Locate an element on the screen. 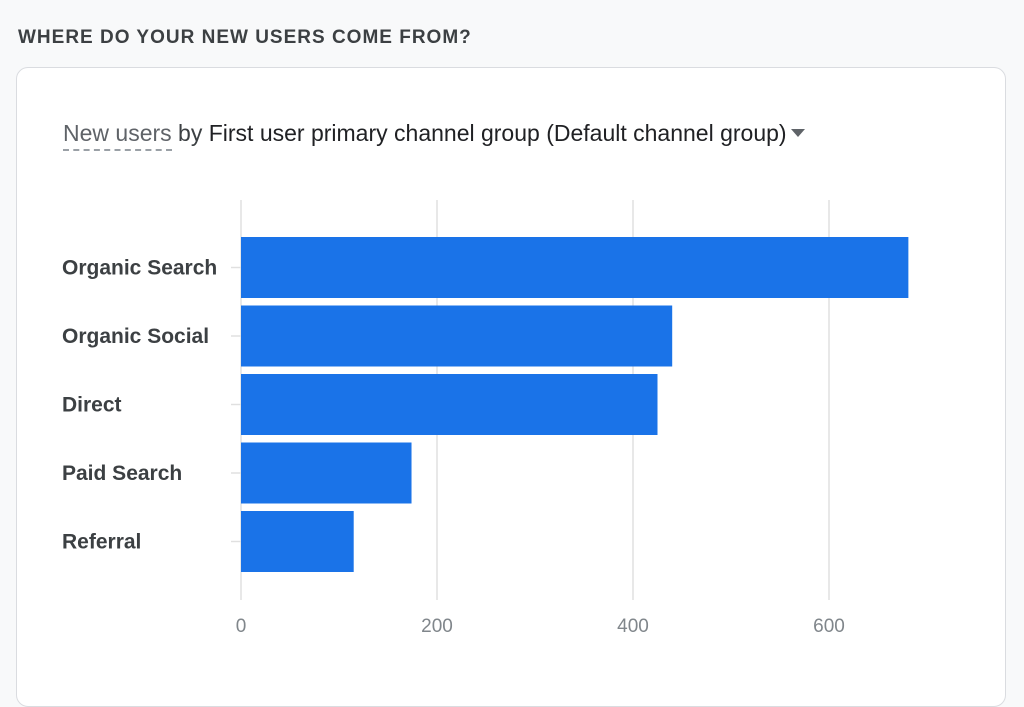 The image size is (1024, 707). by-label: by is located at coordinates (190, 133).